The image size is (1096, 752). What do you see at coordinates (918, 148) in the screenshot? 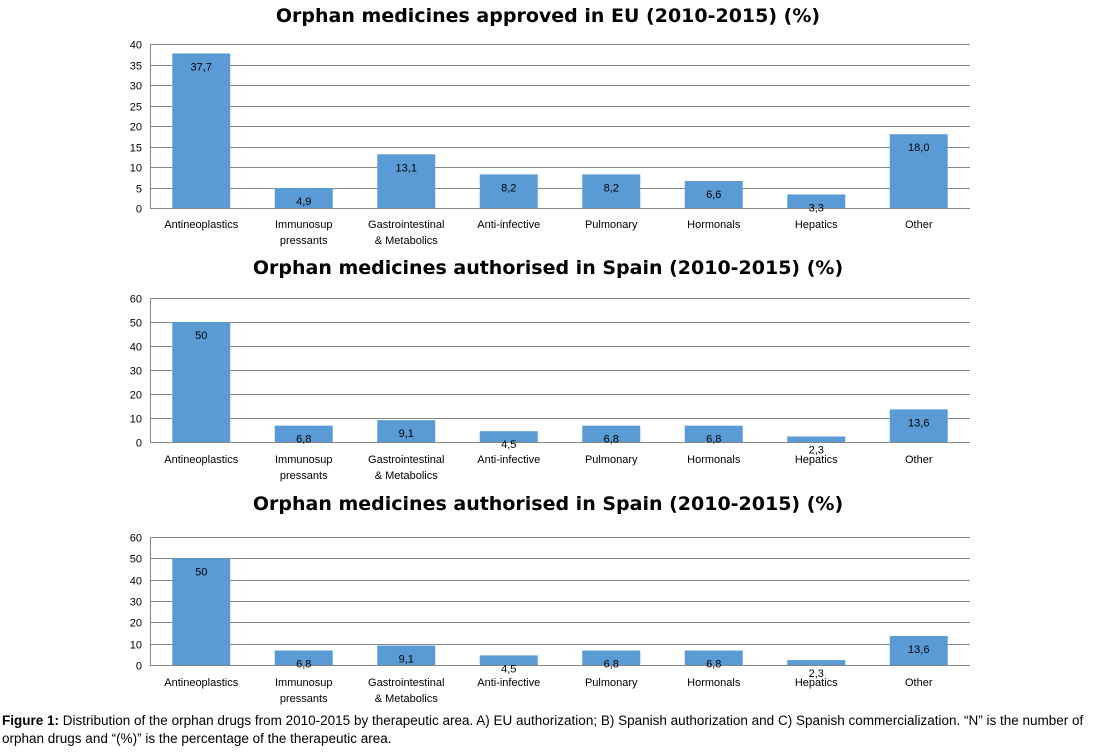
I see `data-label: 18,0` at bounding box center [918, 148].